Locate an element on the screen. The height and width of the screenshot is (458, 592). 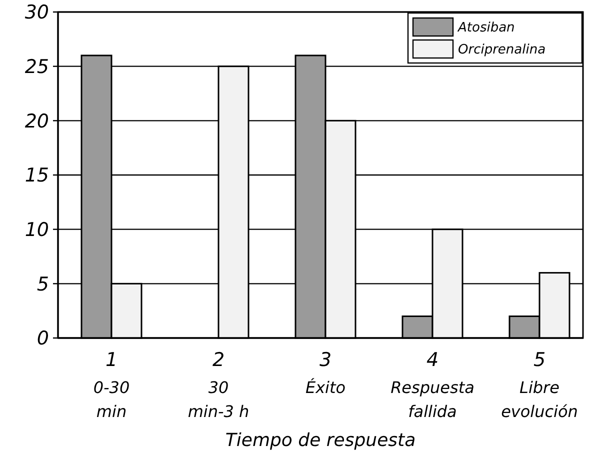
x-tick-label: 4 Respuesta fallida is located at coordinates (432, 385).